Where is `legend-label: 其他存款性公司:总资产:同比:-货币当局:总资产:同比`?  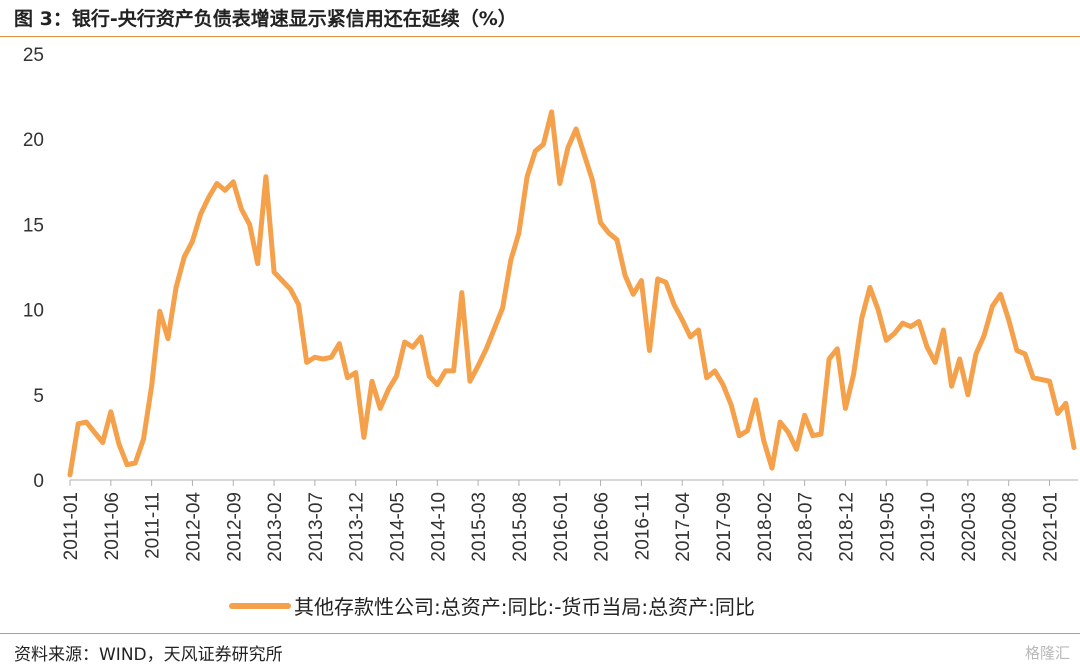 legend-label: 其他存款性公司:总资产:同比:-货币当局:总资产:同比 is located at coordinates (524, 607).